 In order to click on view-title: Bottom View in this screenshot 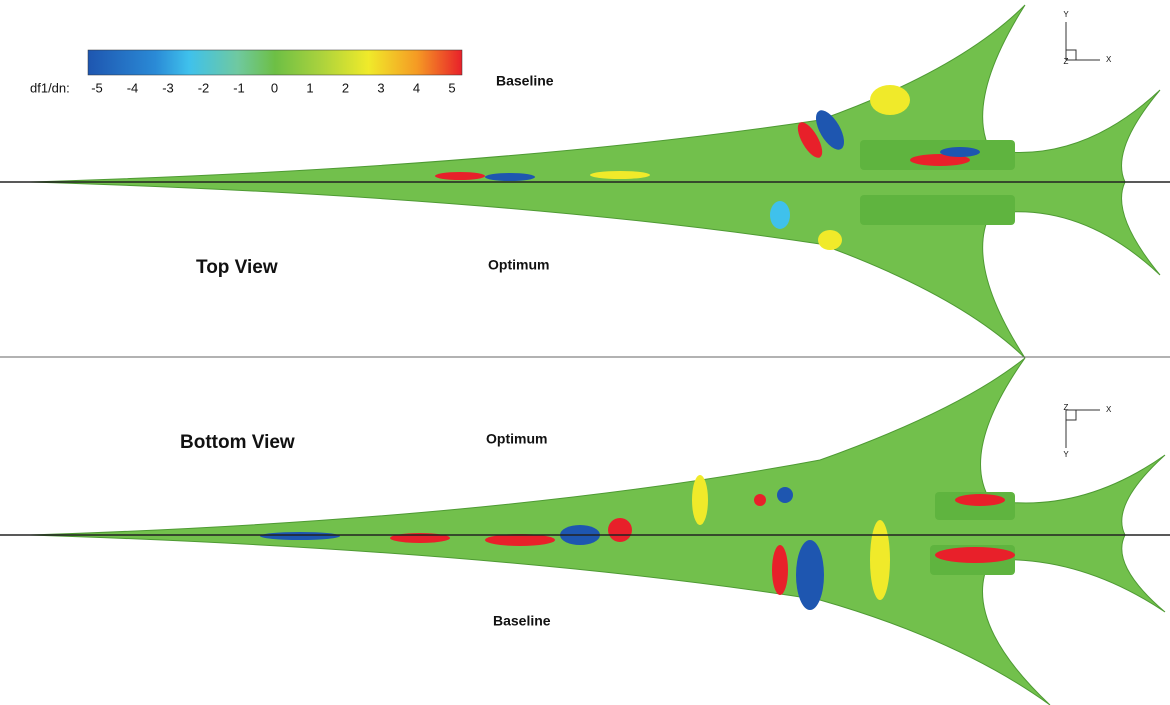, I will do `click(237, 442)`.